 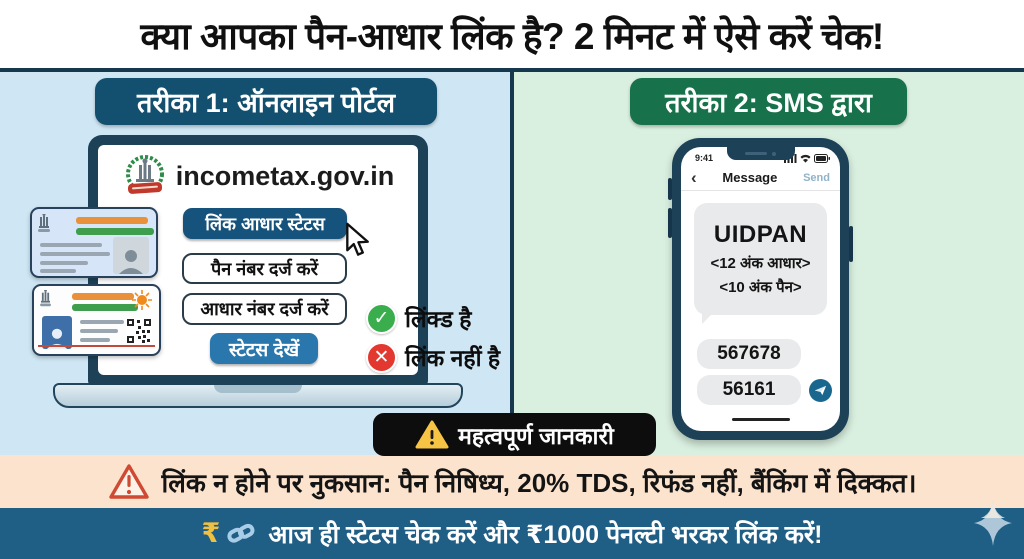 I want to click on qr-code, so click(x=139, y=331).